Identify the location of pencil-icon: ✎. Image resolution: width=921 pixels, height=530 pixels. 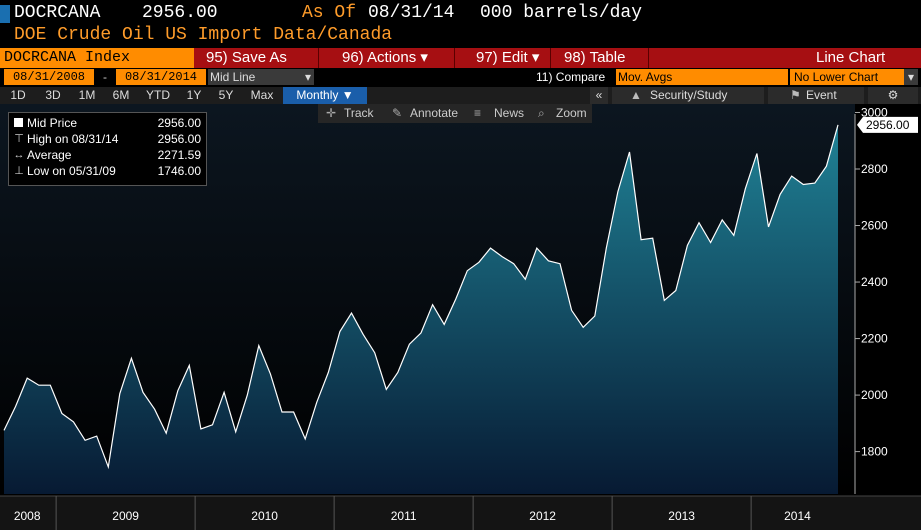
(397, 113).